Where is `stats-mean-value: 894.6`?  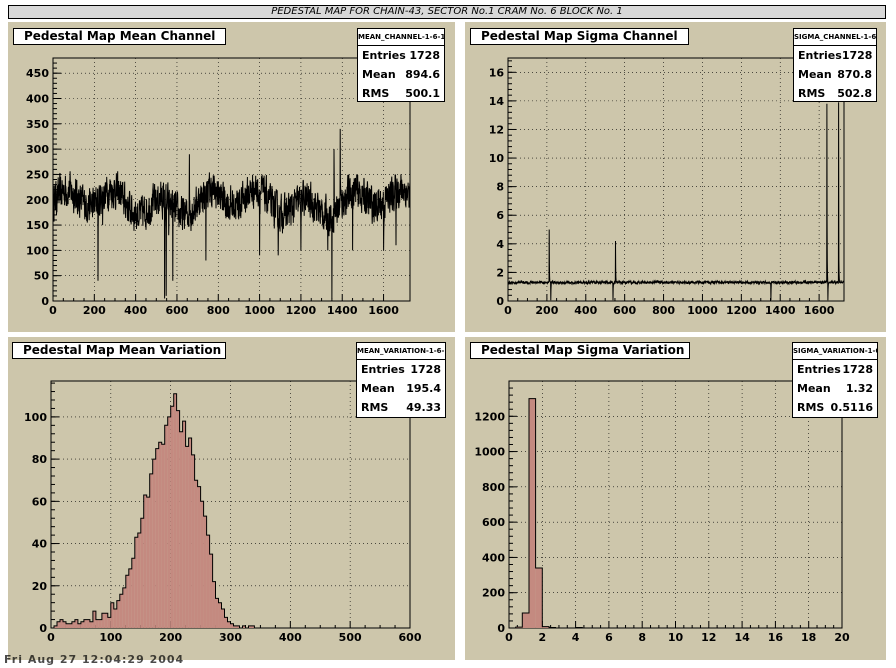
stats-mean-value: 894.6 is located at coordinates (422, 74).